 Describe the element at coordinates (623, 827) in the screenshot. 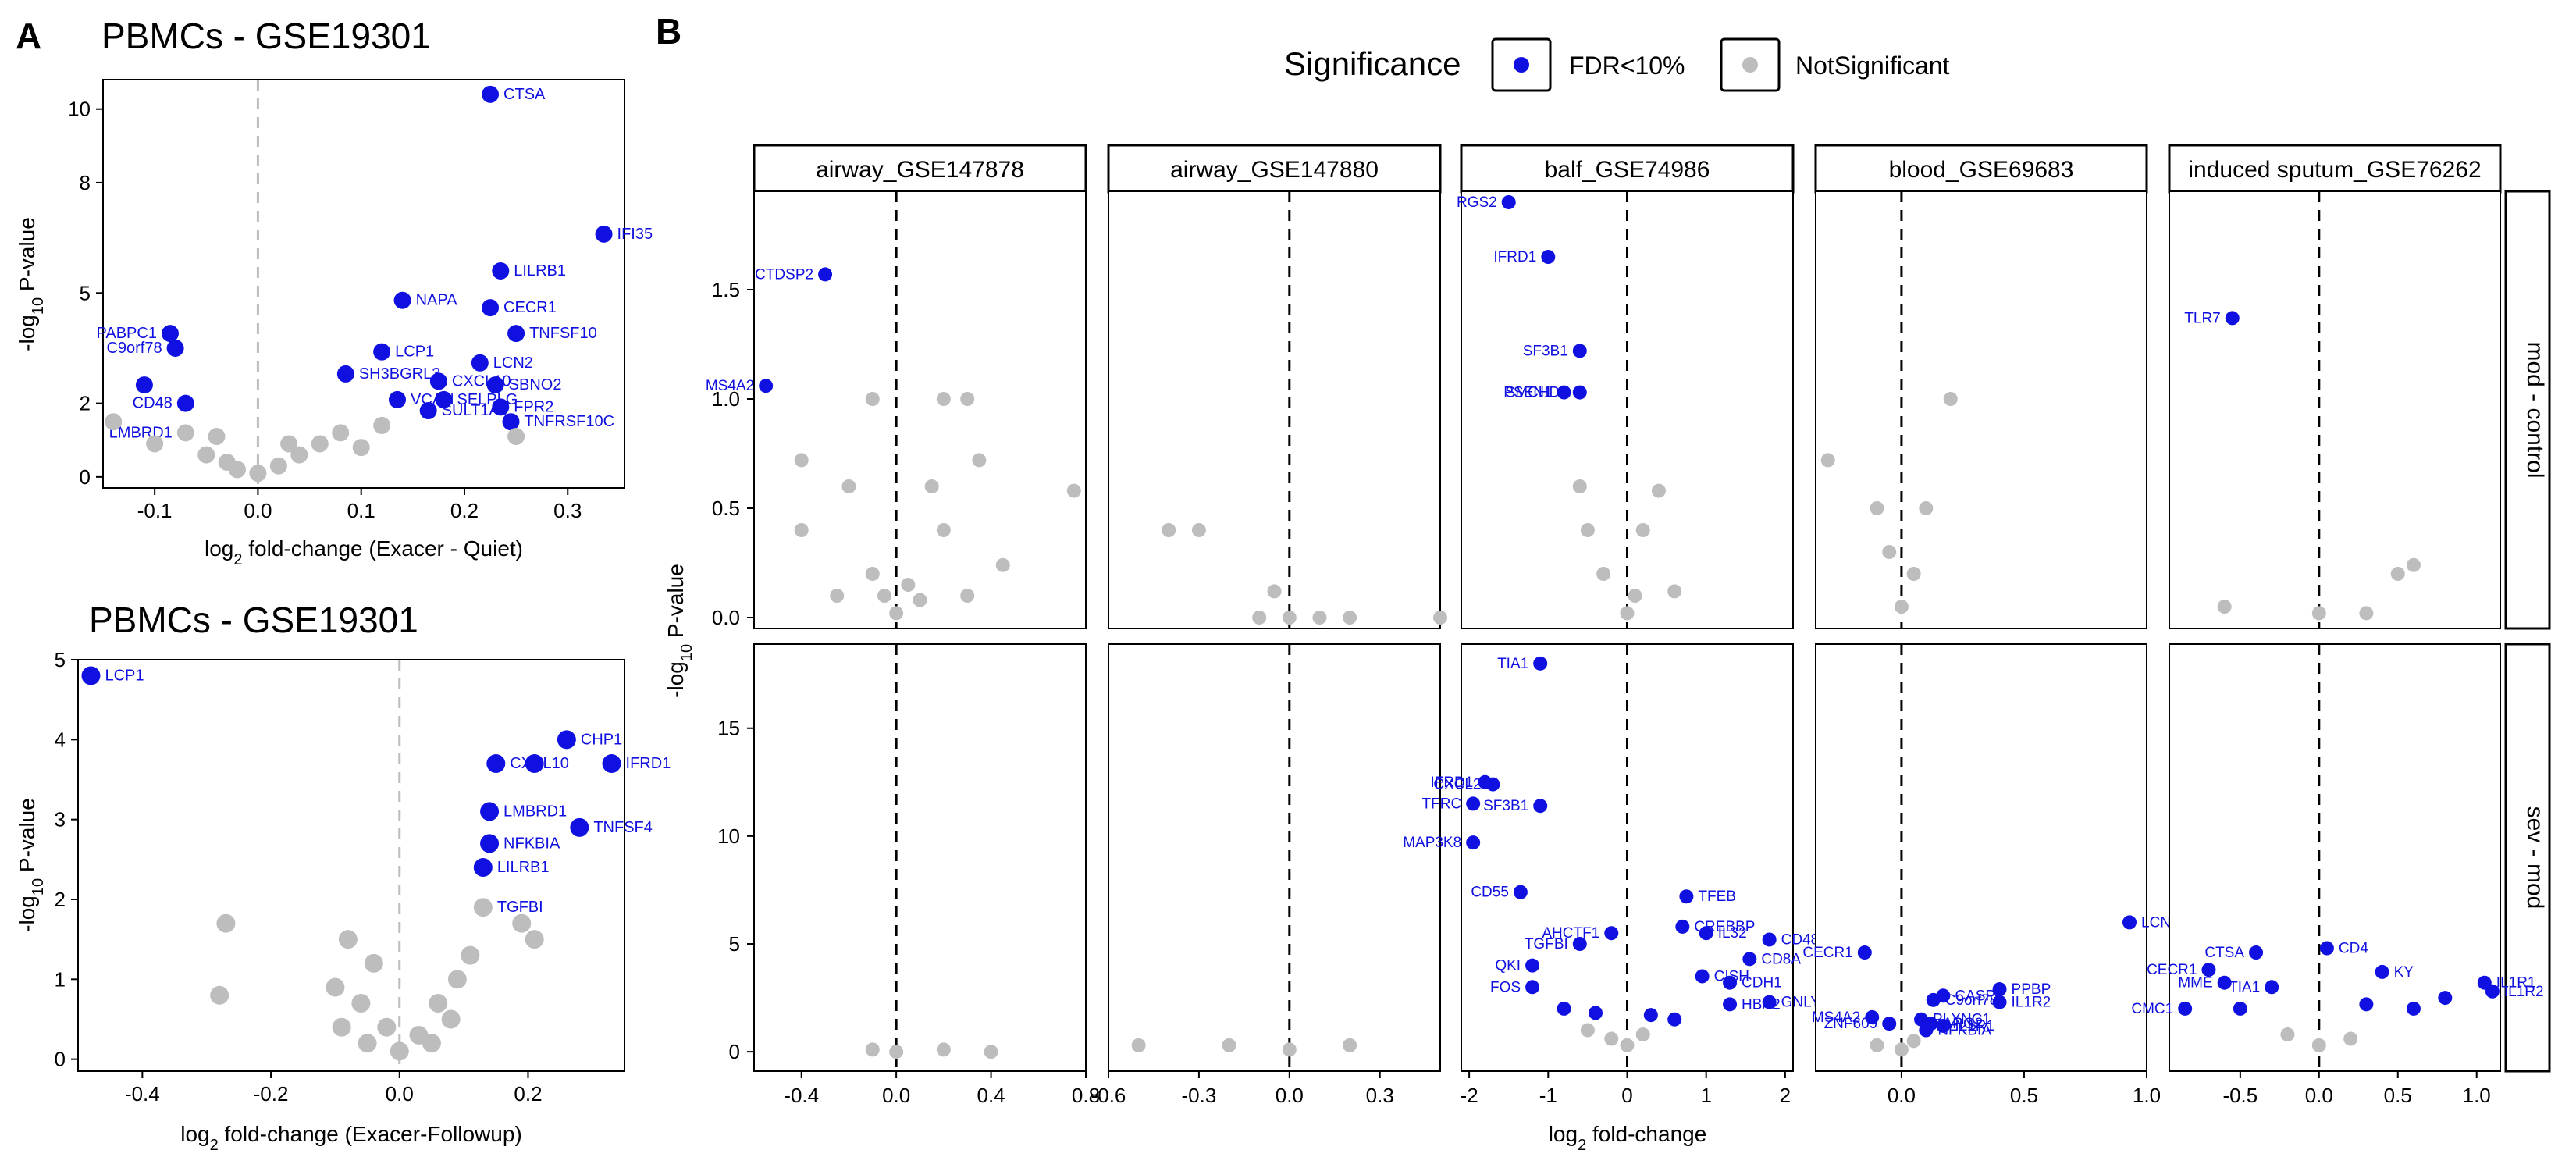

I see `point-label: TNFSF4` at that location.